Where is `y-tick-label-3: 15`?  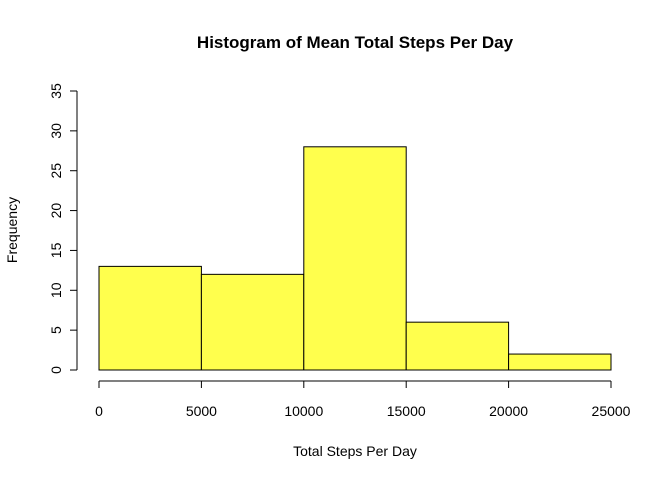 y-tick-label-3: 15 is located at coordinates (56, 250).